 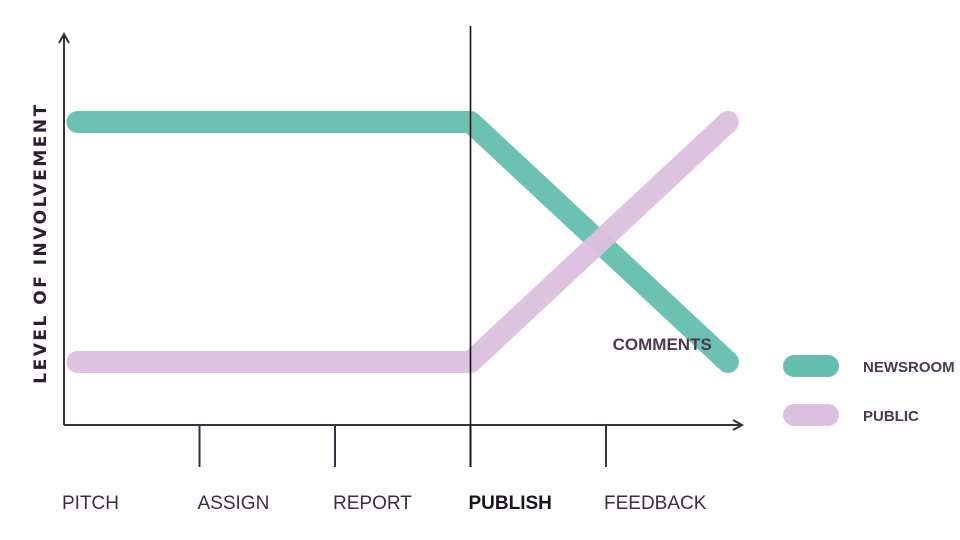 What do you see at coordinates (891, 416) in the screenshot?
I see `legend-label: PUBLIC` at bounding box center [891, 416].